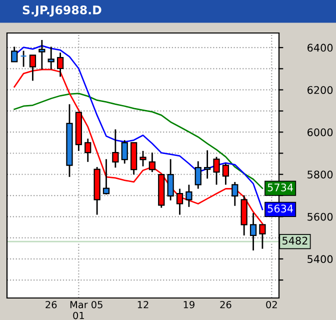 The width and height of the screenshot is (336, 320). What do you see at coordinates (143, 304) in the screenshot?
I see `x-tick-label: 12` at bounding box center [143, 304].